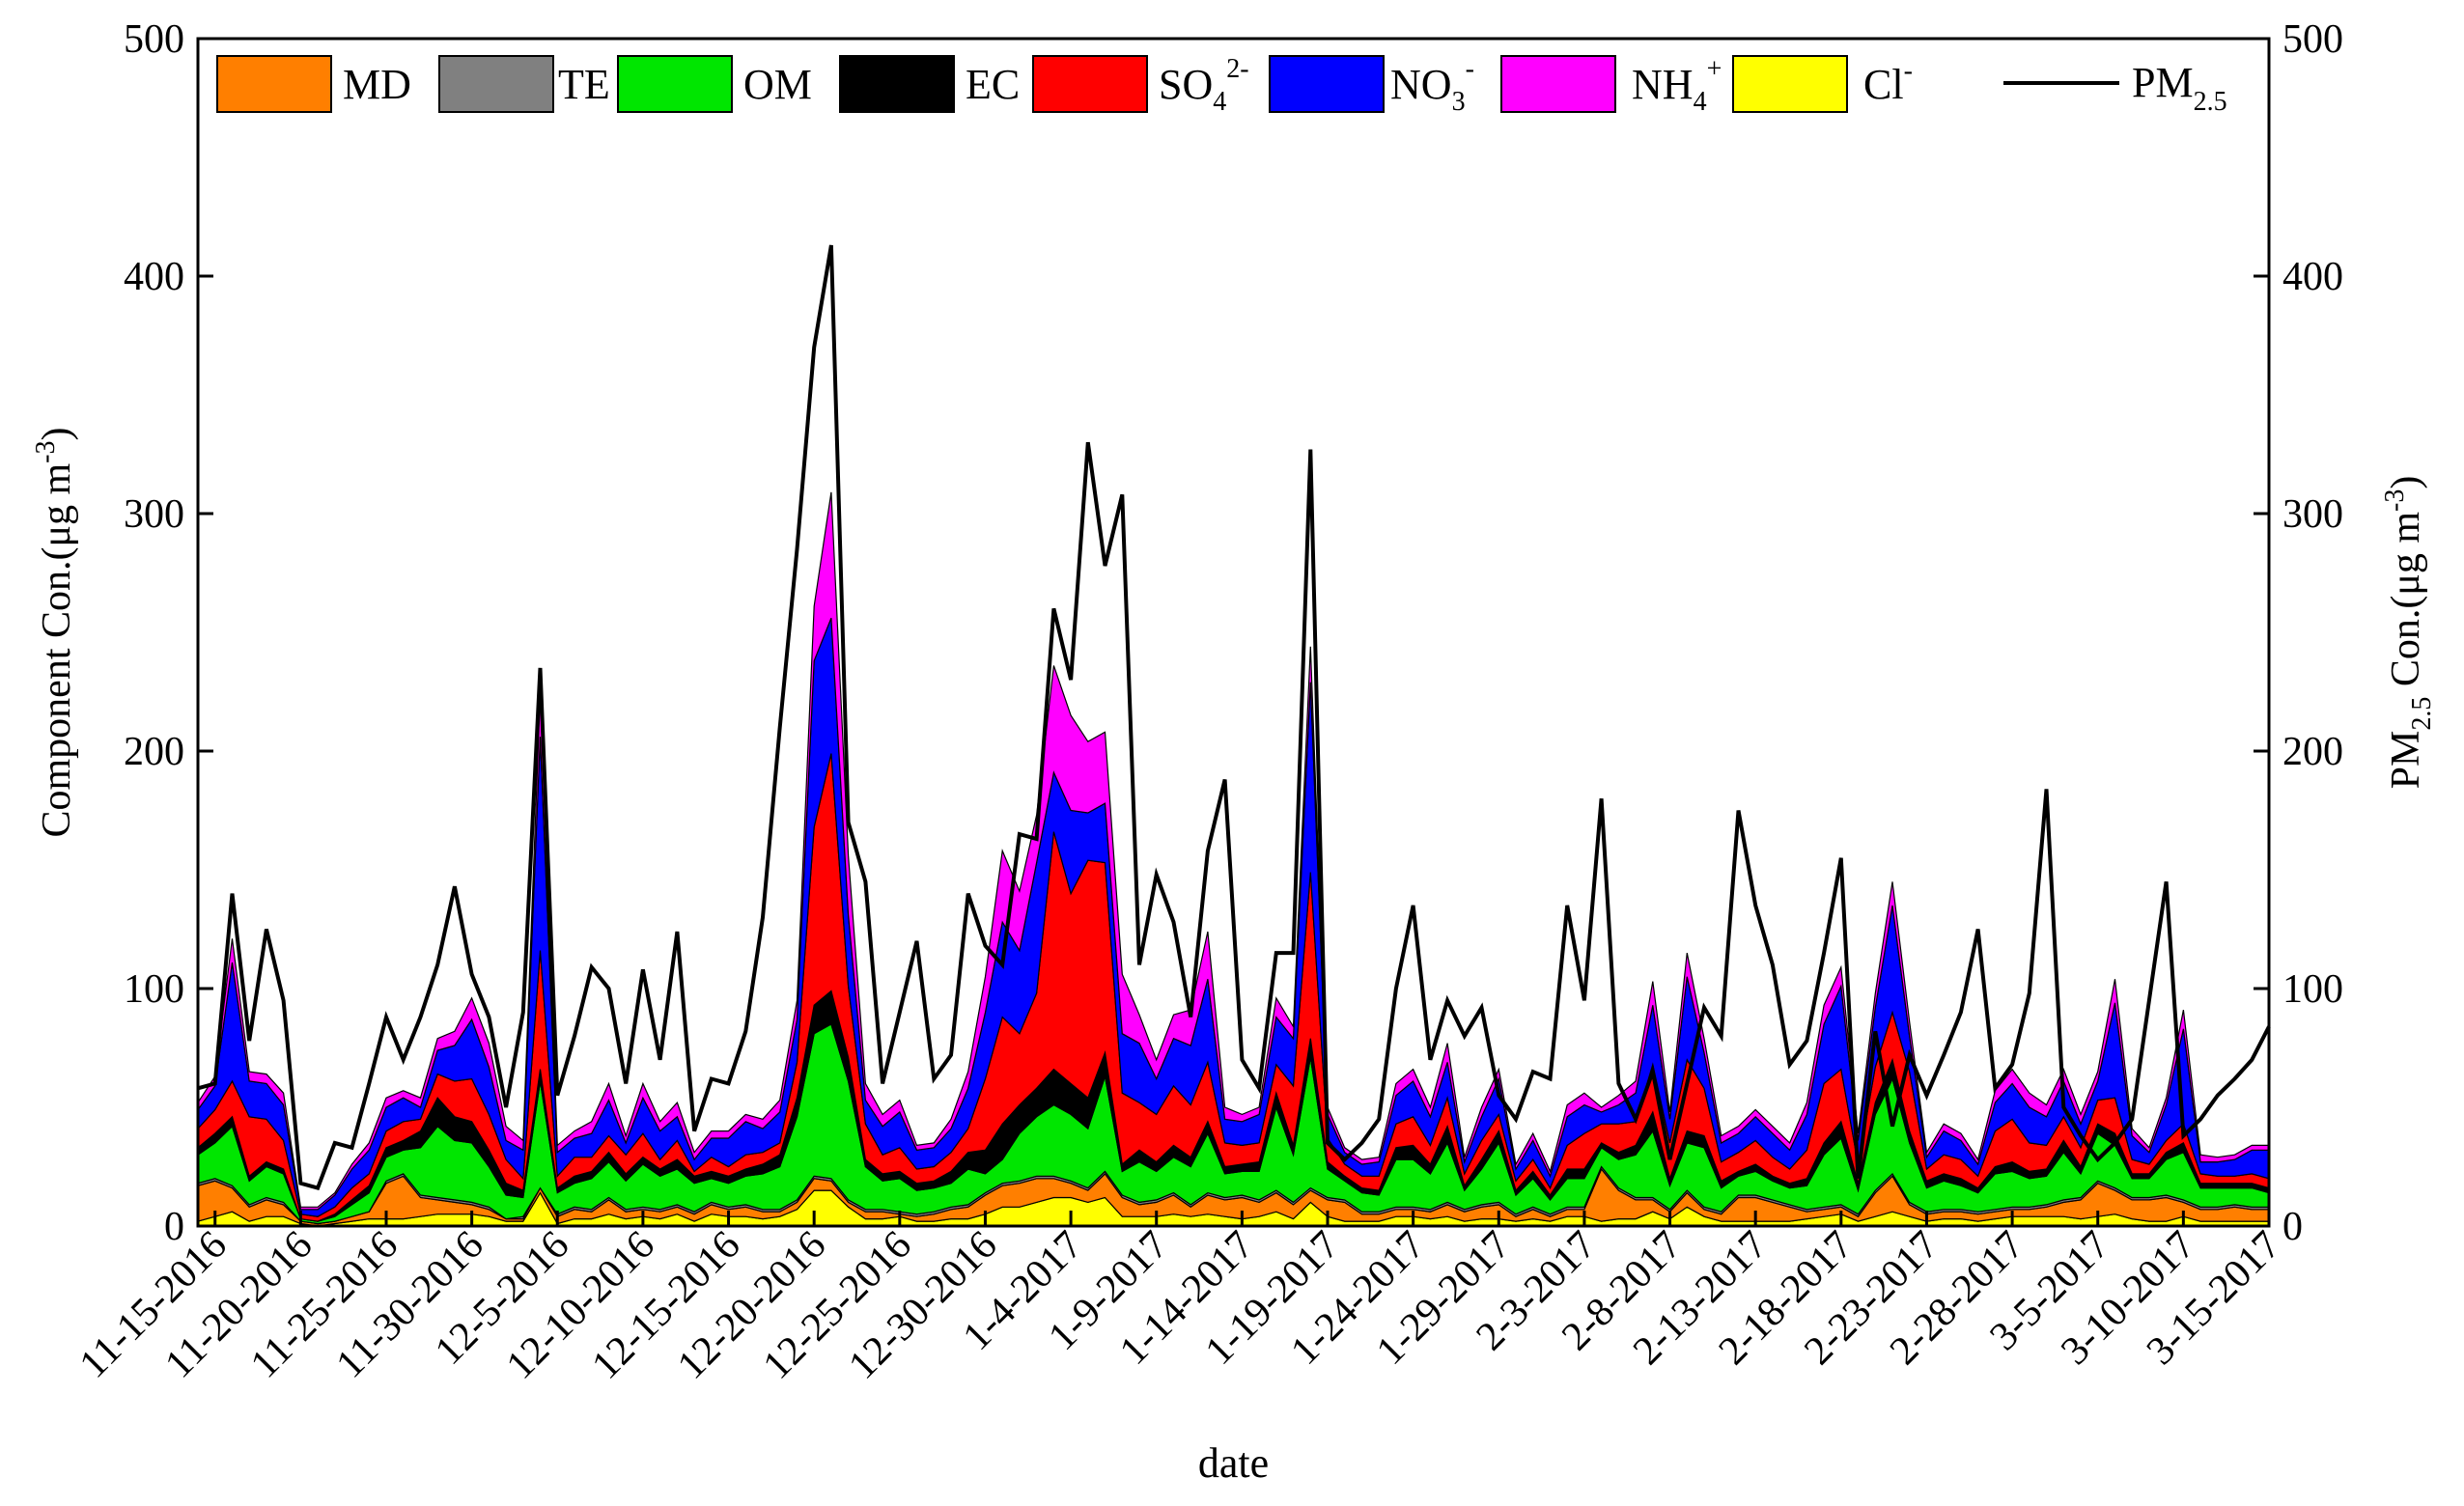 The width and height of the screenshot is (2464, 1506). I want to click on y-axis-label-right-sub: 2.5, so click(2422, 714).